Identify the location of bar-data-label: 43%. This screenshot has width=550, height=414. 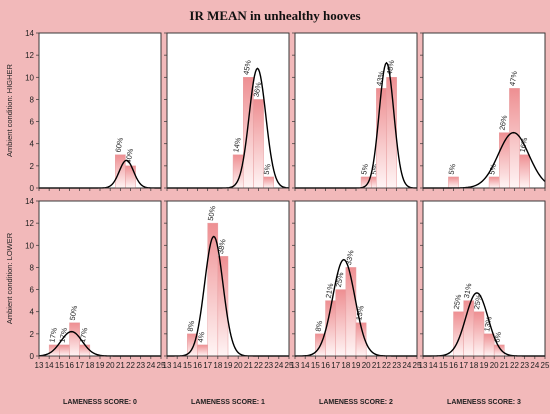
(381, 78).